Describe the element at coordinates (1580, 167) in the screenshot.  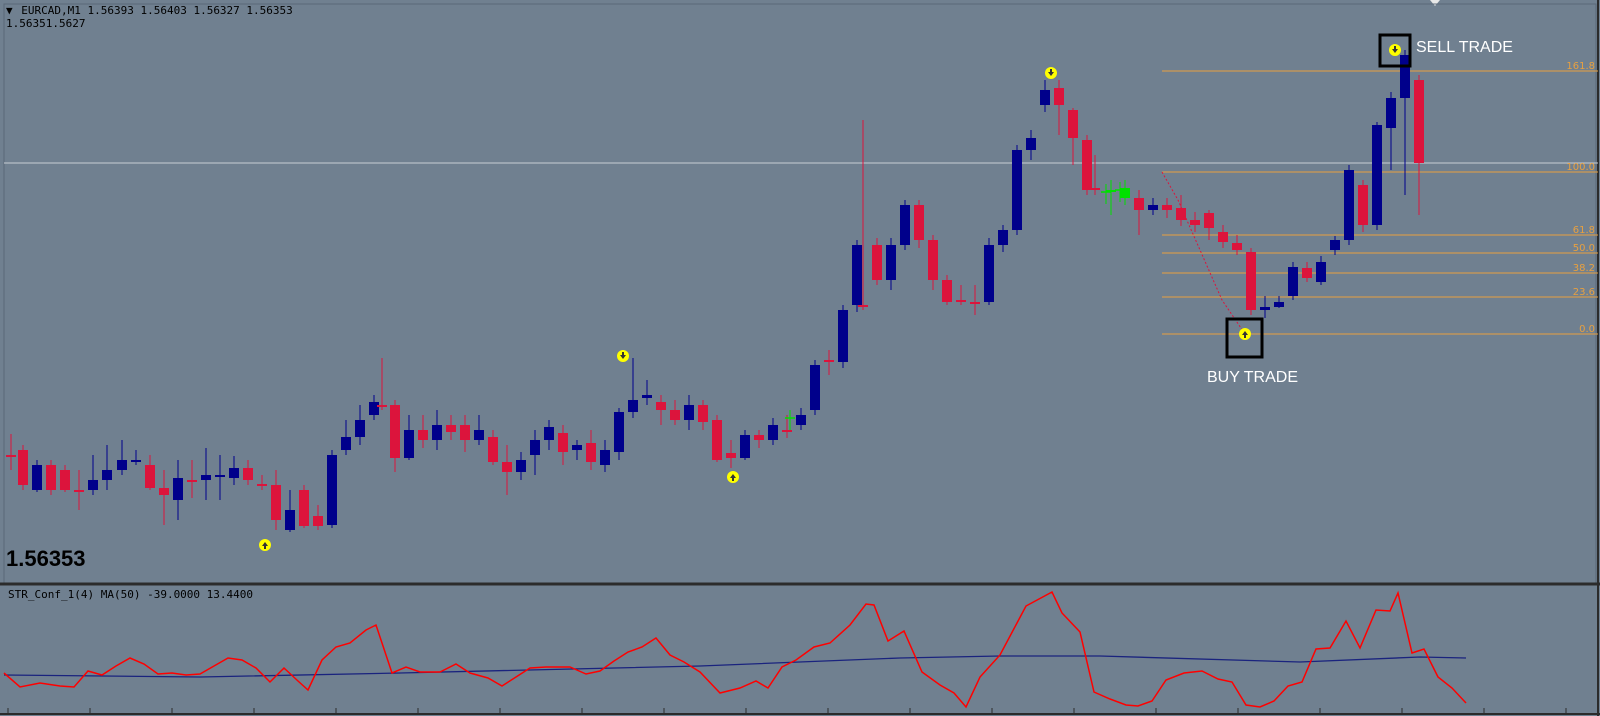
I see `fib-level-label: 100.0` at that location.